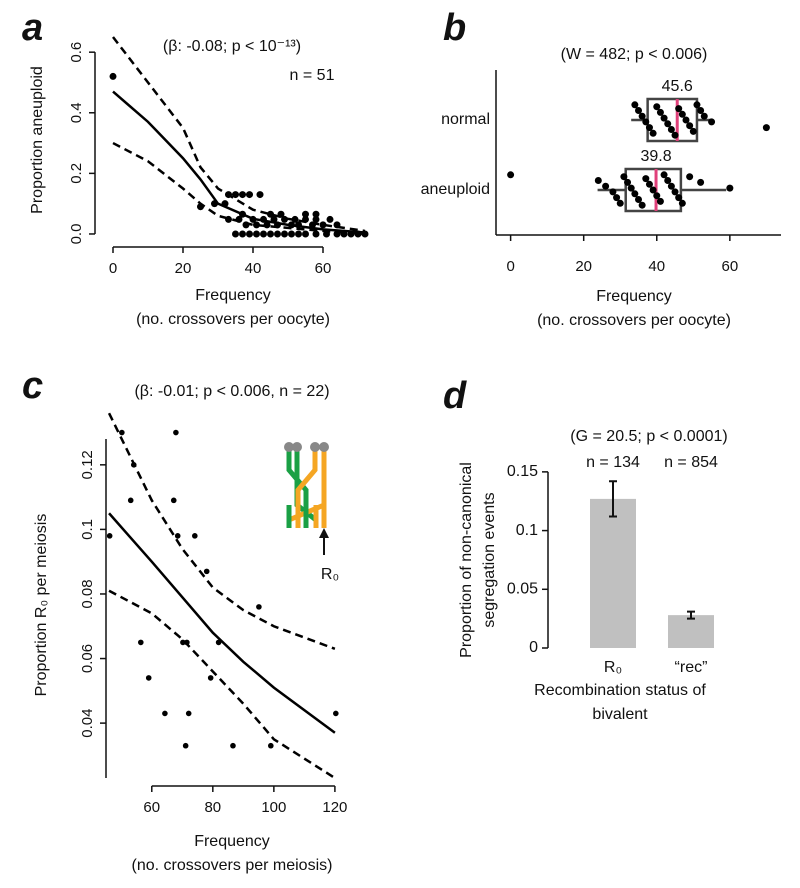 Image resolution: width=800 pixels, height=888 pixels. I want to click on x-tick-label: 20, so click(583, 266).